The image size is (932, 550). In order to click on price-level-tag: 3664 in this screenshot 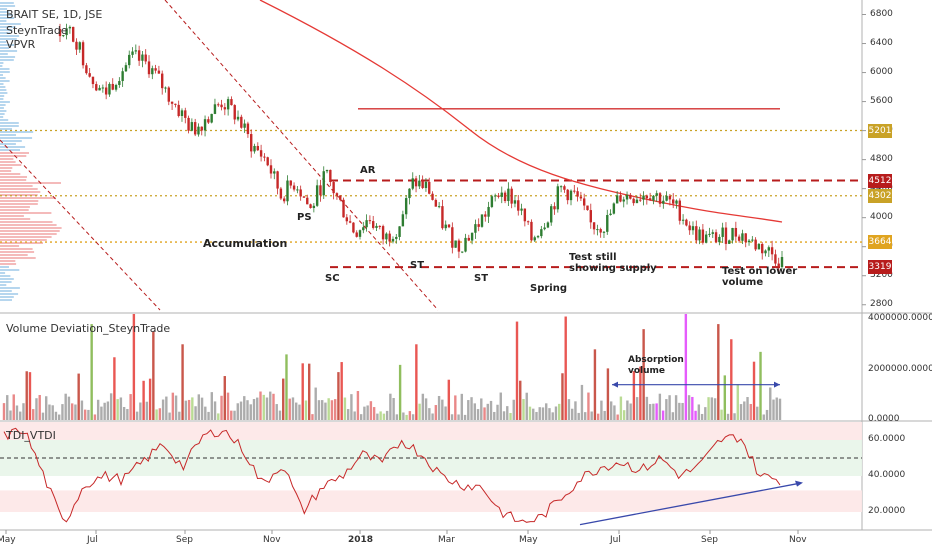, I will do `click(880, 242)`.